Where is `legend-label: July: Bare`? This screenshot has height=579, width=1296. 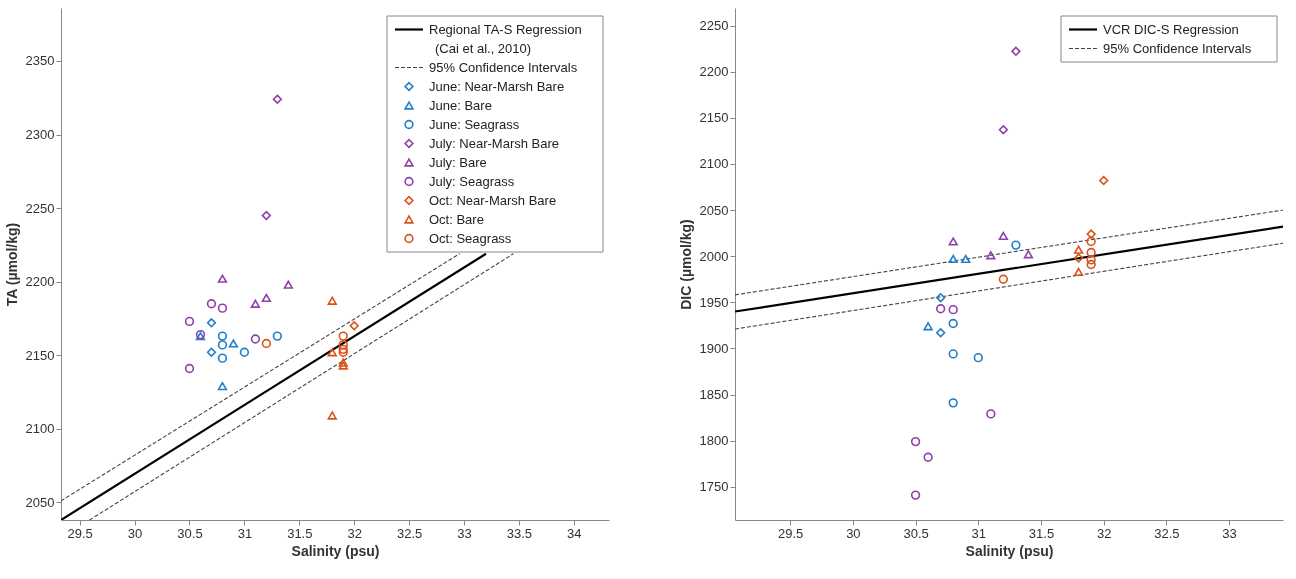
legend-label: July: Bare is located at coordinates (458, 162).